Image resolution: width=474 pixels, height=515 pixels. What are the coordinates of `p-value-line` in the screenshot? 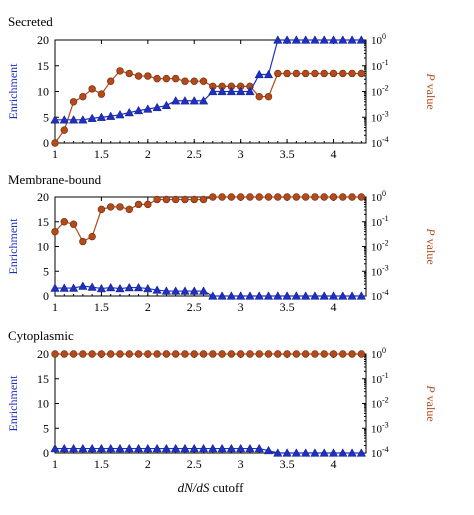 It's located at (208, 219).